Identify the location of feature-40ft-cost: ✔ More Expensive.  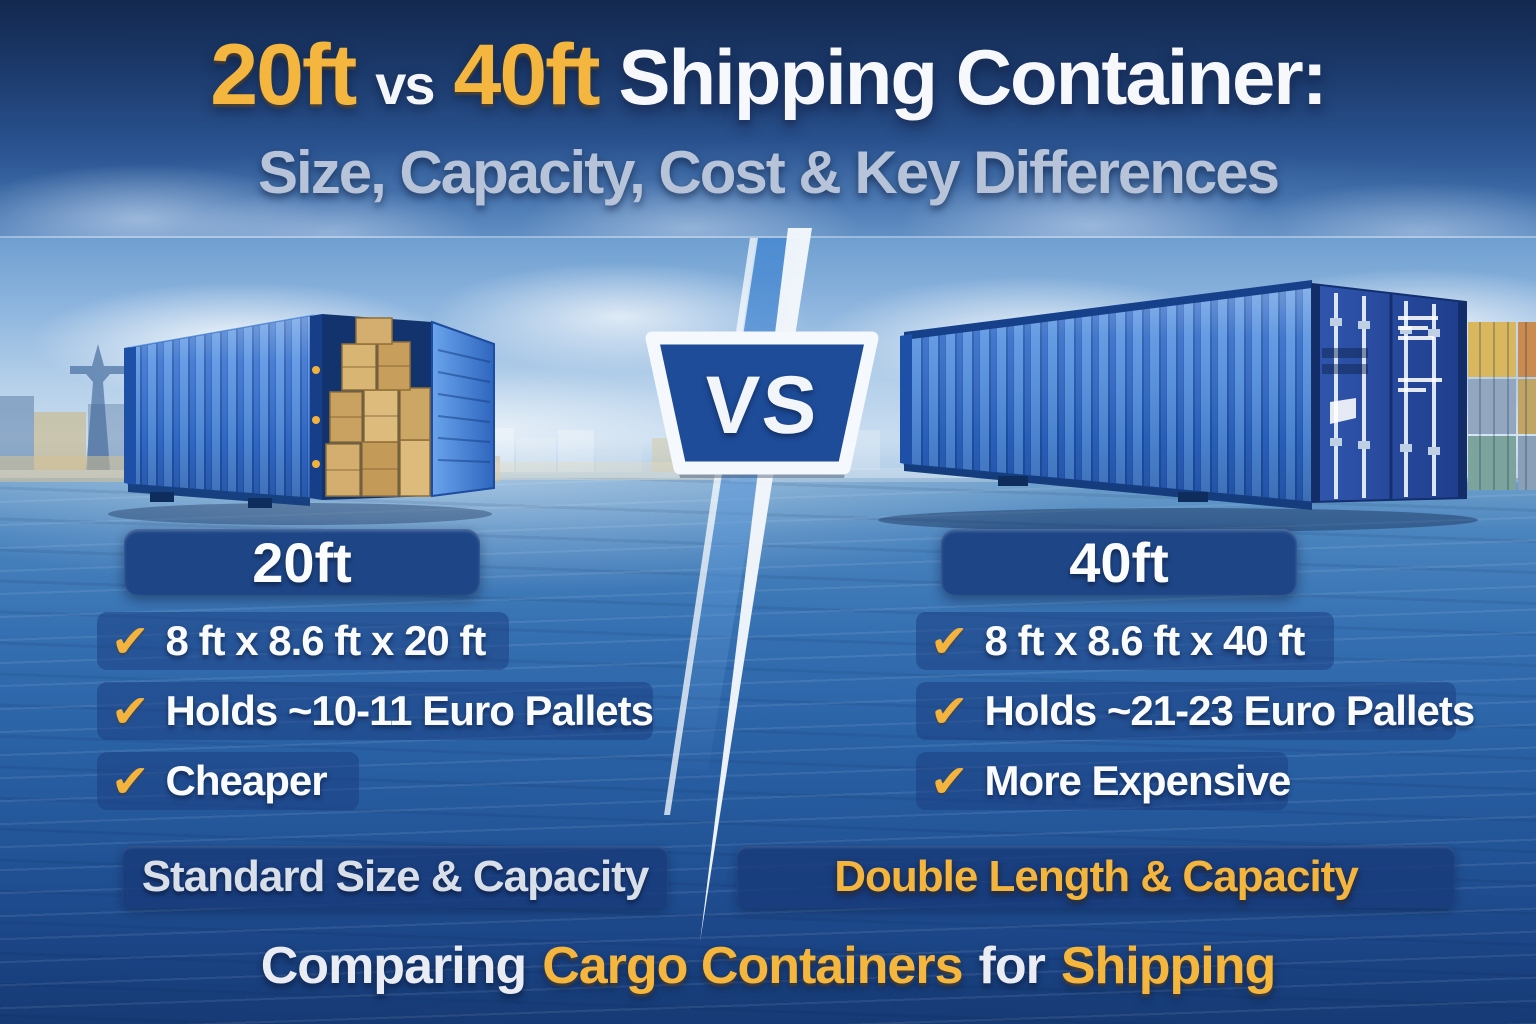
(1104, 781).